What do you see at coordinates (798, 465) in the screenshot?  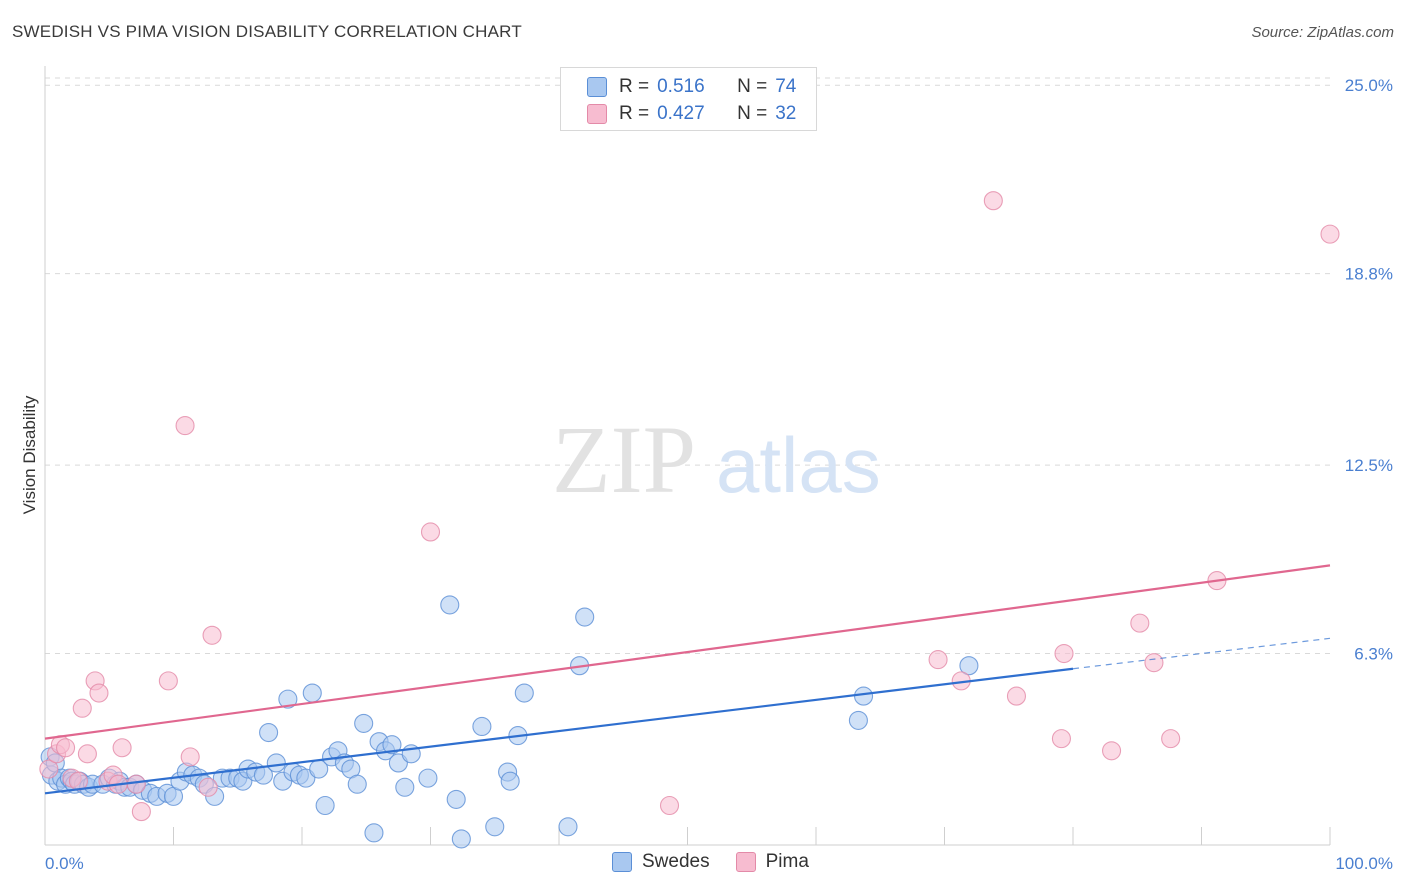 I see `watermark-atlas: atlas` at bounding box center [798, 465].